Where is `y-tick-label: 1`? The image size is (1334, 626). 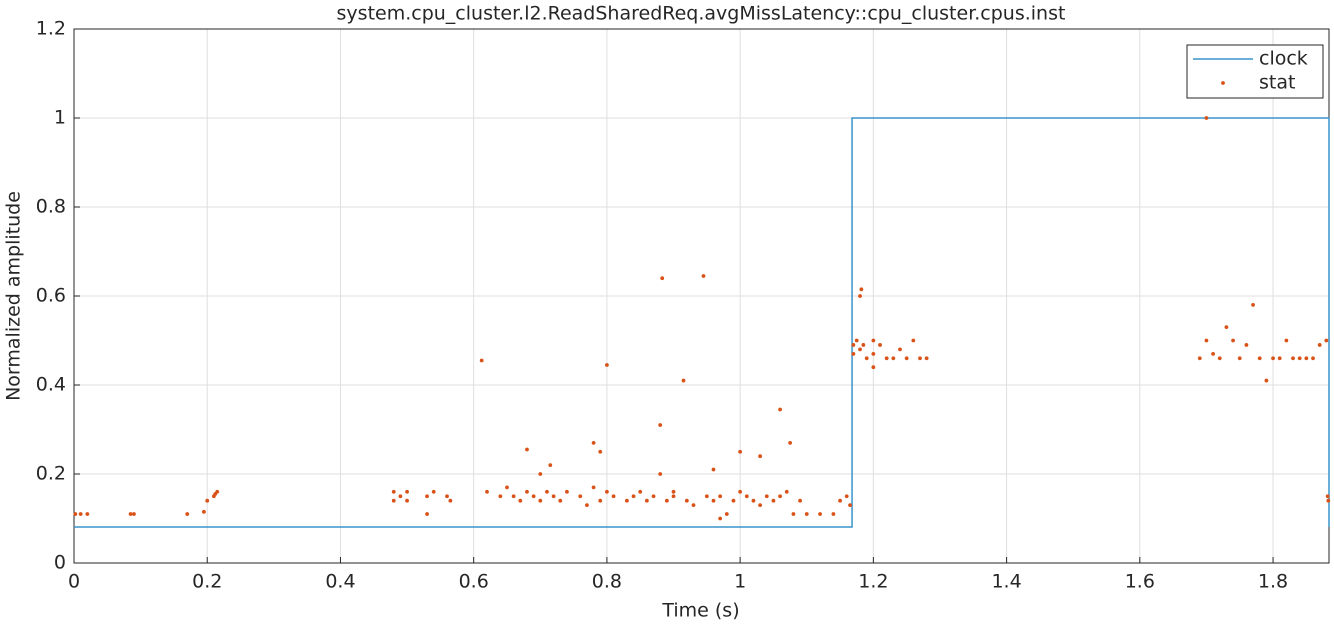 y-tick-label: 1 is located at coordinates (60, 118).